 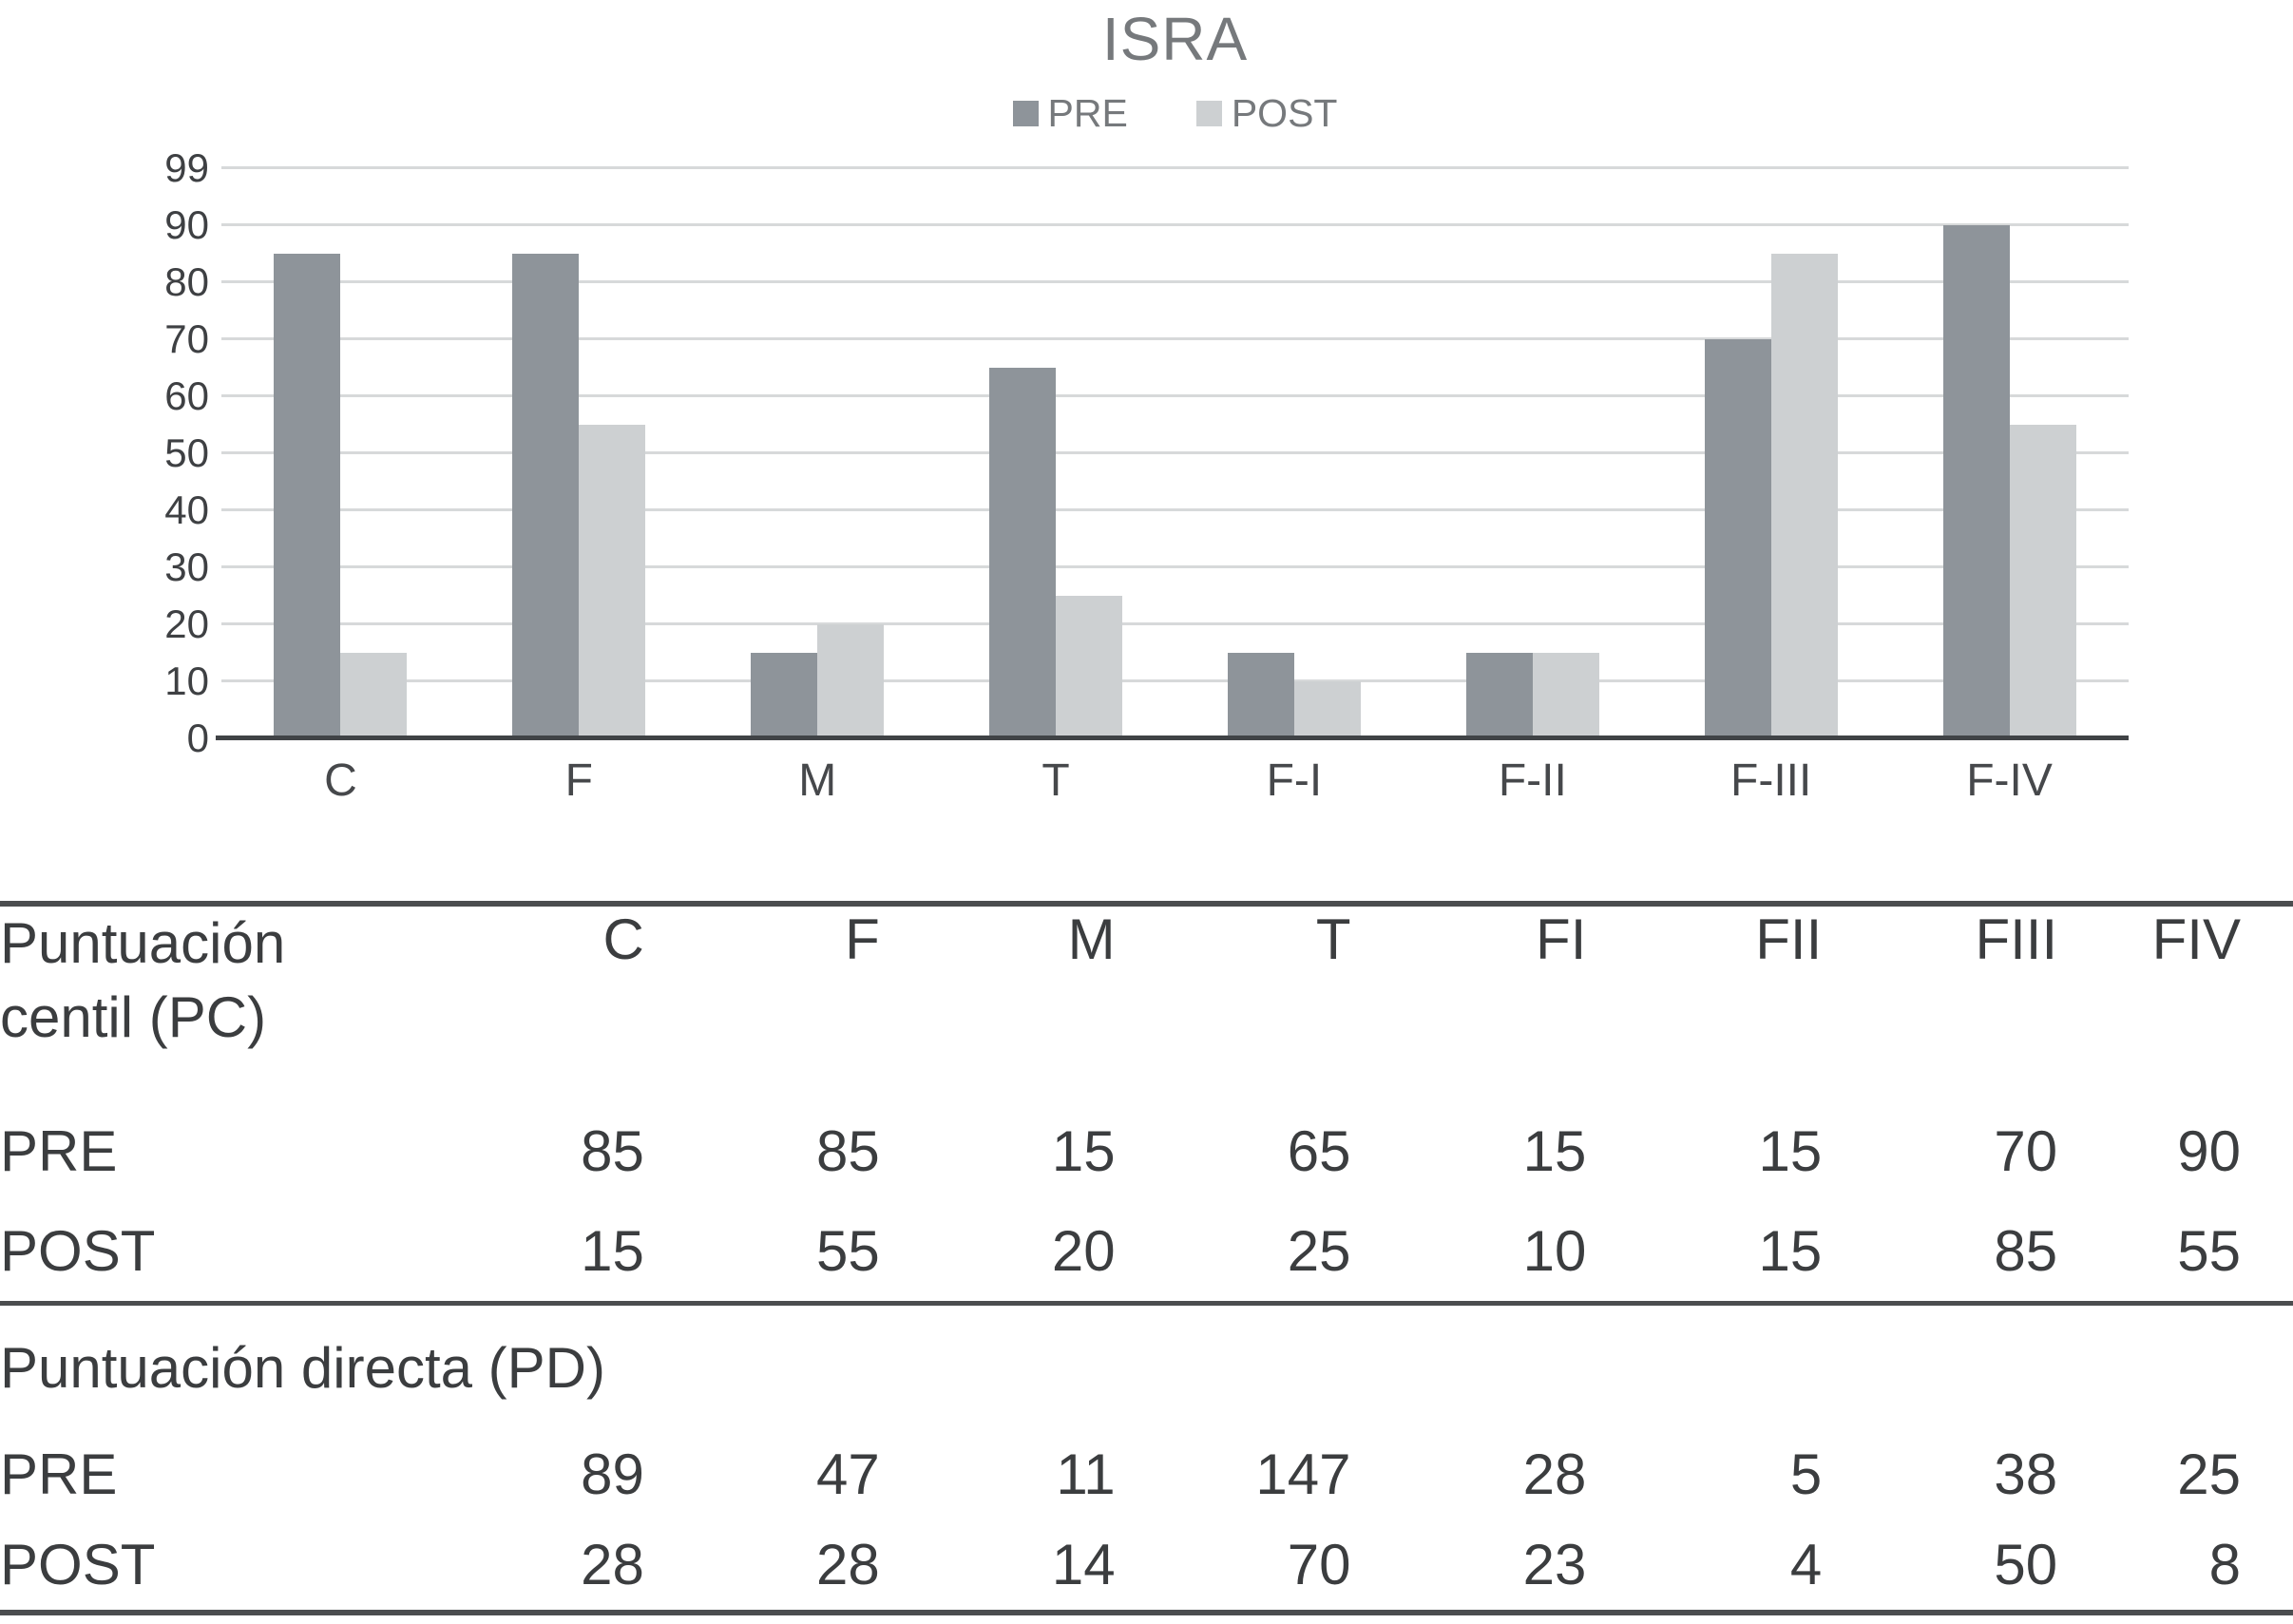 What do you see at coordinates (133, 1017) in the screenshot?
I see `pc-title-line2: centil (PC)` at bounding box center [133, 1017].